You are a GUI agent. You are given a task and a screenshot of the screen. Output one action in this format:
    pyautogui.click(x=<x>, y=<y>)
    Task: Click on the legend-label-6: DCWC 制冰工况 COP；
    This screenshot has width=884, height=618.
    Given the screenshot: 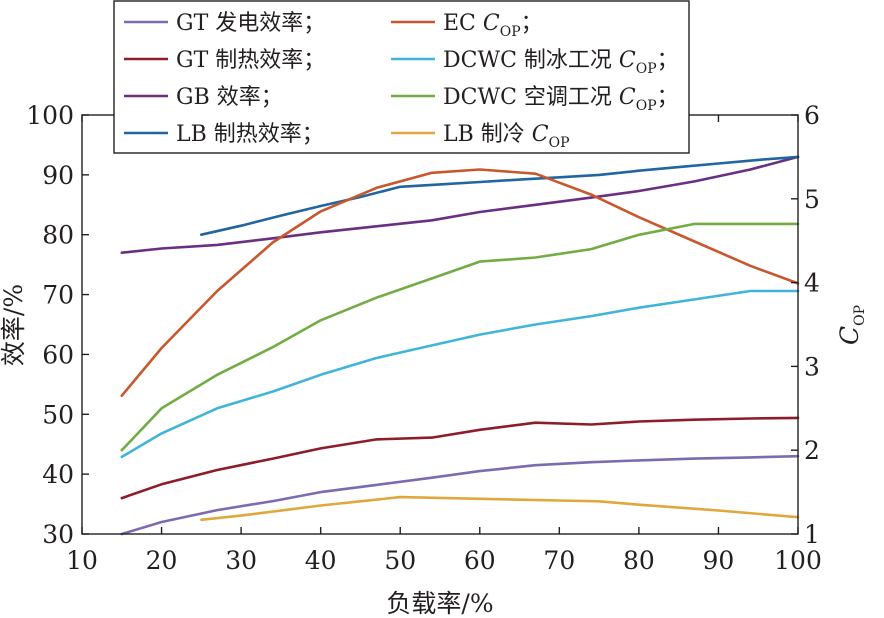 What is the action you would take?
    pyautogui.click(x=561, y=62)
    